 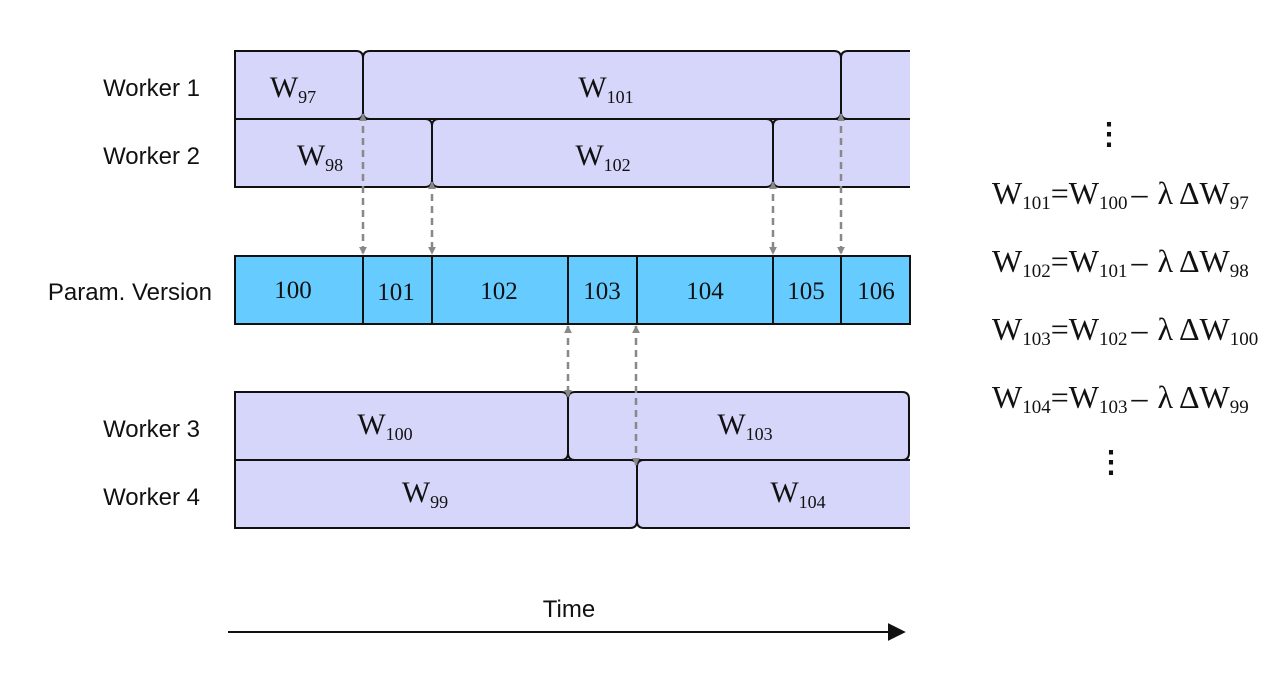 What do you see at coordinates (151, 156) in the screenshot?
I see `worker-2-label: Worker 2` at bounding box center [151, 156].